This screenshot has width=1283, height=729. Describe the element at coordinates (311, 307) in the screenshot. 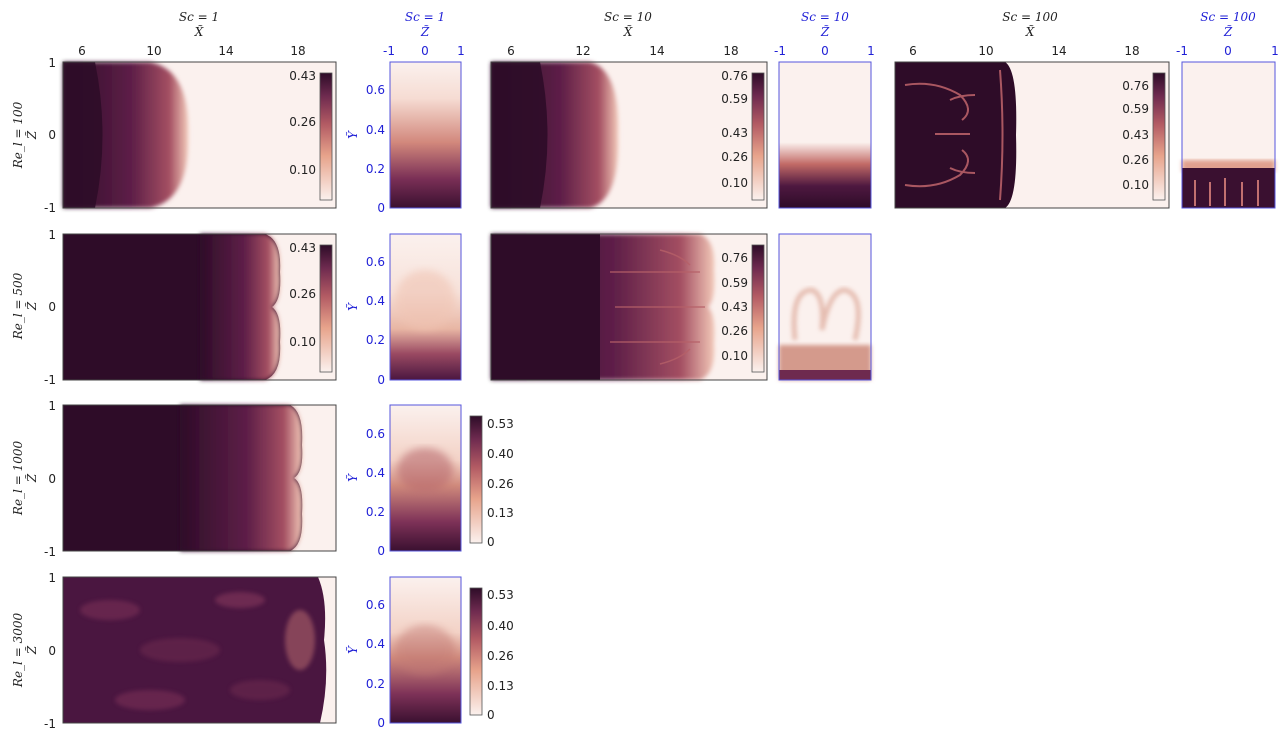

I see `colorbar-re500-sc1: 0.43 0.26 0.10` at that location.